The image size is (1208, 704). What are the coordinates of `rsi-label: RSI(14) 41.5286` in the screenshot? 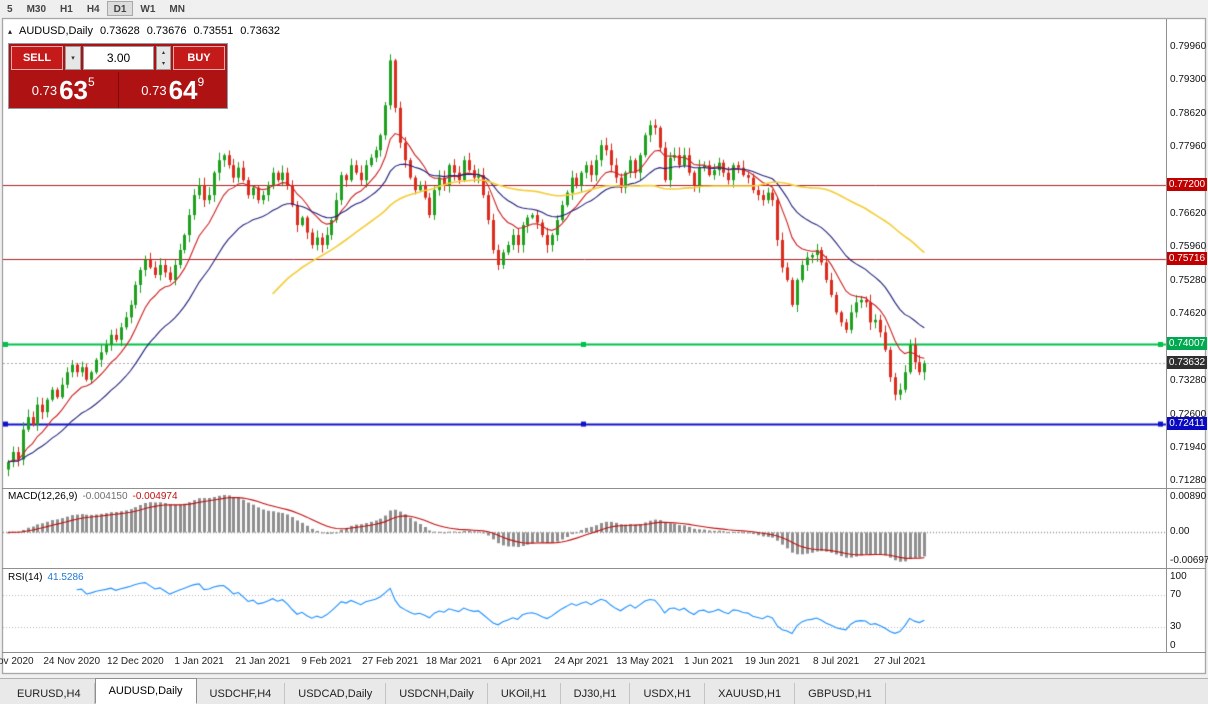 It's located at (46, 577).